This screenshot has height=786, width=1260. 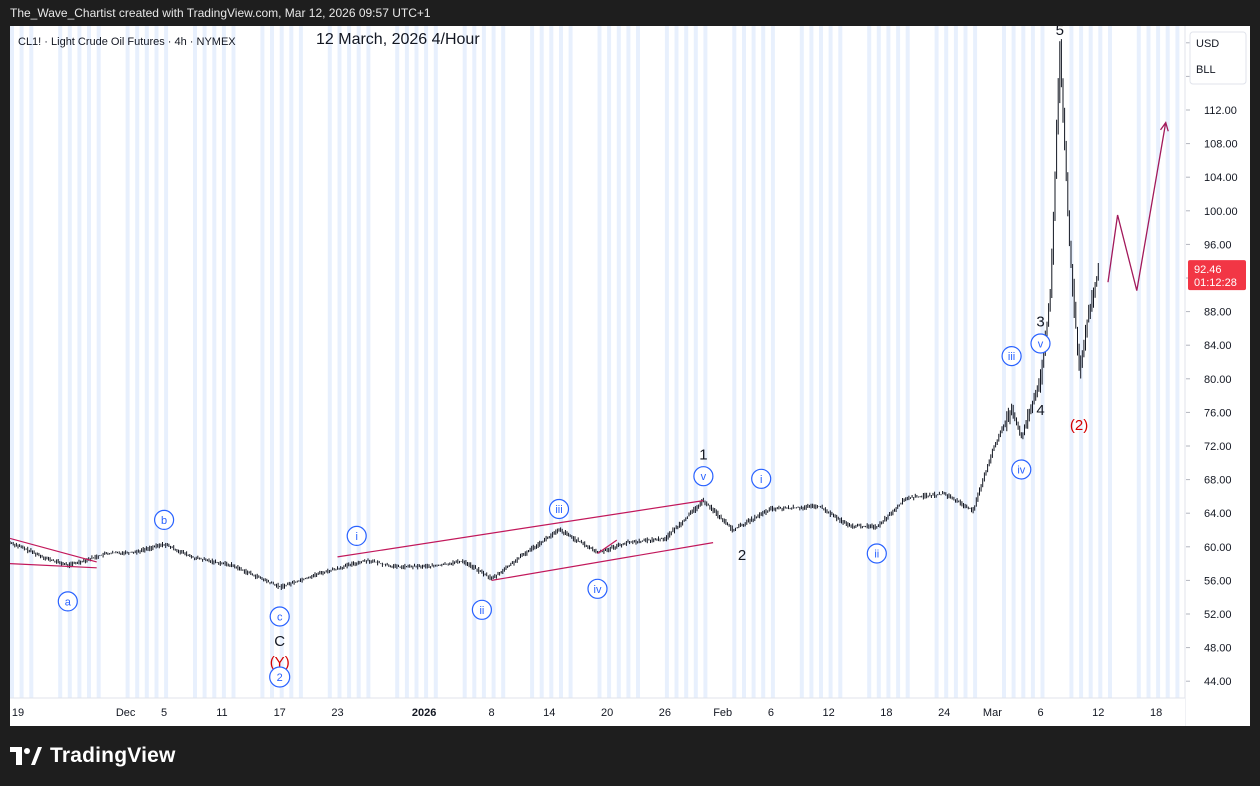 I want to click on time-tick-label-1: Dec, so click(x=126, y=713).